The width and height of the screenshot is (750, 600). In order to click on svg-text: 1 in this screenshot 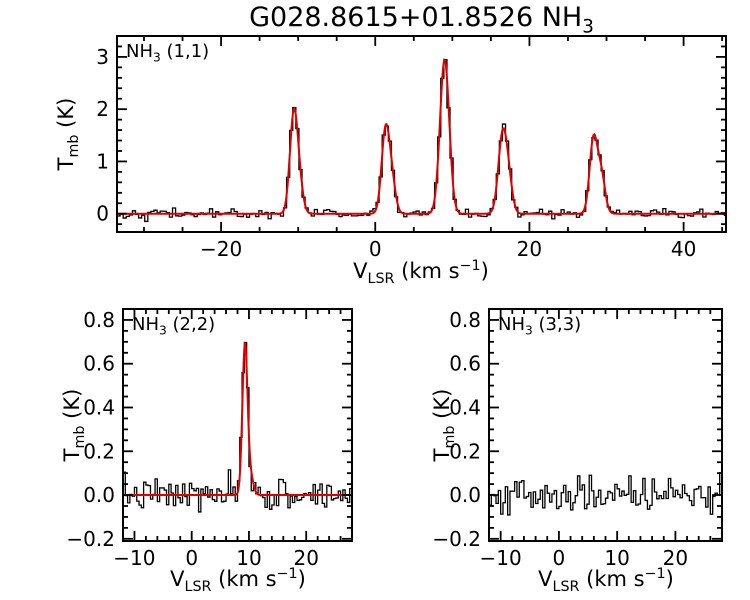, I will do `click(102, 161)`.